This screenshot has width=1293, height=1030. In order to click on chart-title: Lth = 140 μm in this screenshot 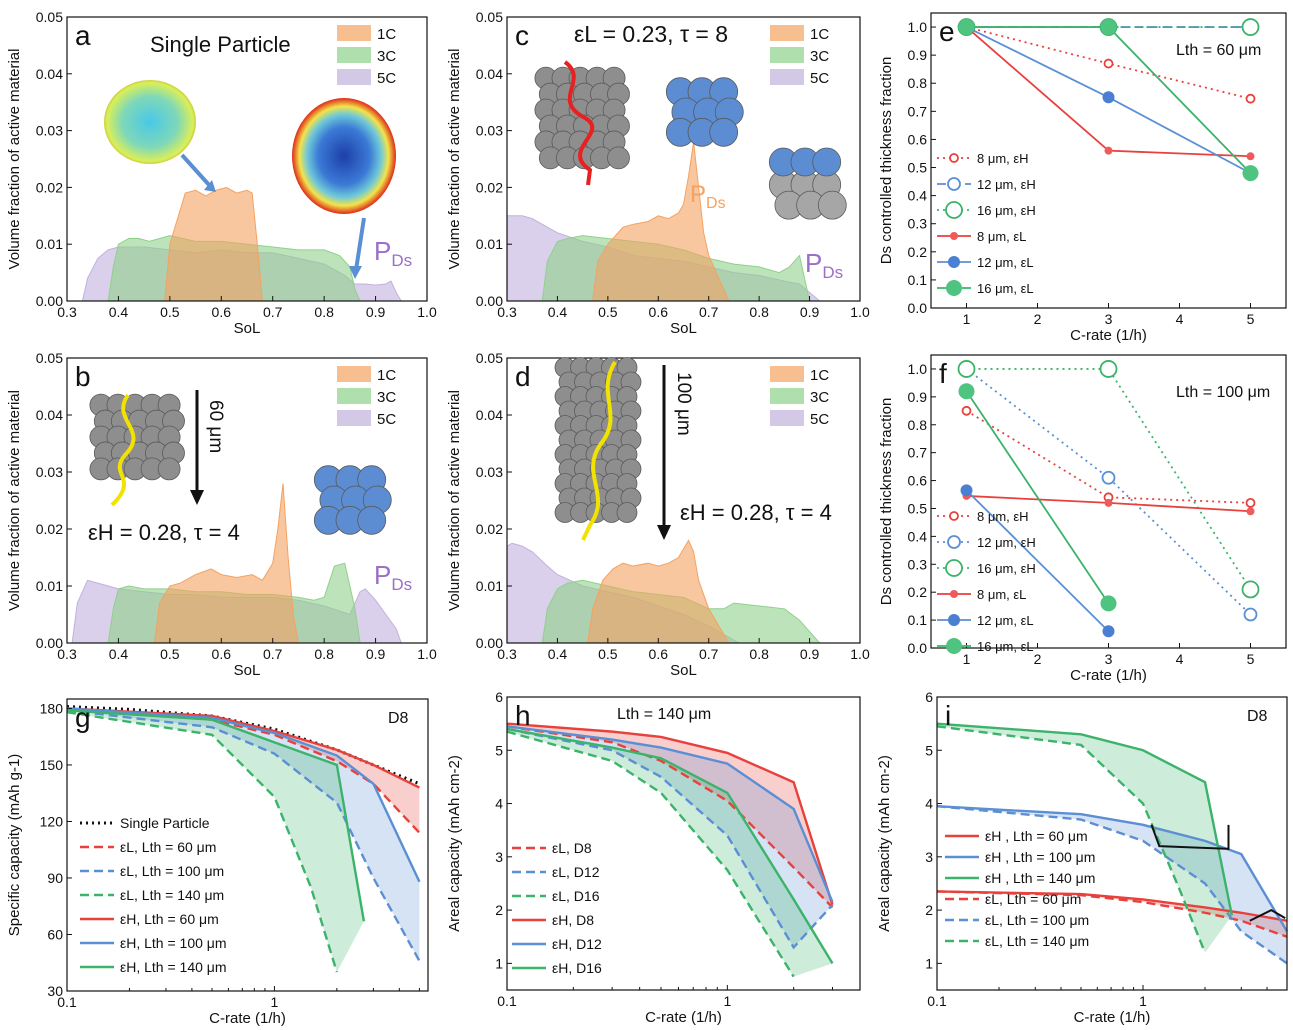, I will do `click(664, 714)`.